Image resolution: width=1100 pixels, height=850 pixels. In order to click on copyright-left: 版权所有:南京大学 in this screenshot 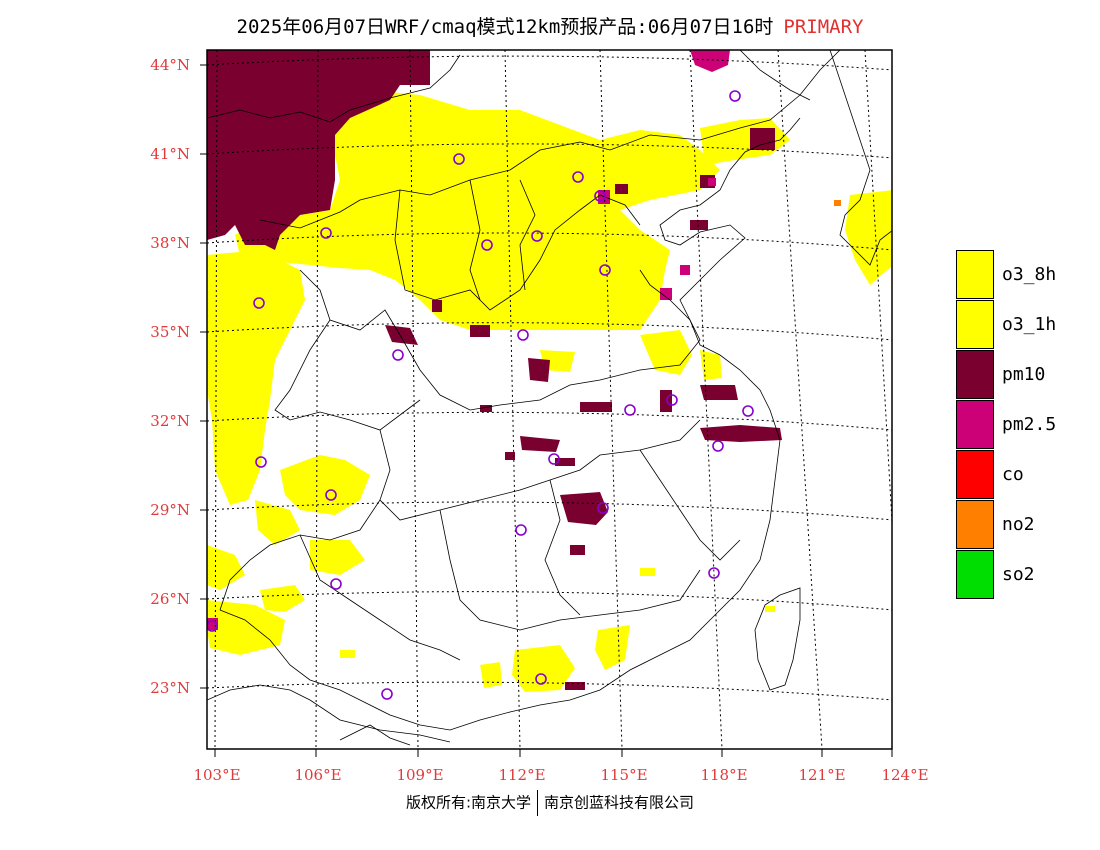, I will do `click(468, 802)`.